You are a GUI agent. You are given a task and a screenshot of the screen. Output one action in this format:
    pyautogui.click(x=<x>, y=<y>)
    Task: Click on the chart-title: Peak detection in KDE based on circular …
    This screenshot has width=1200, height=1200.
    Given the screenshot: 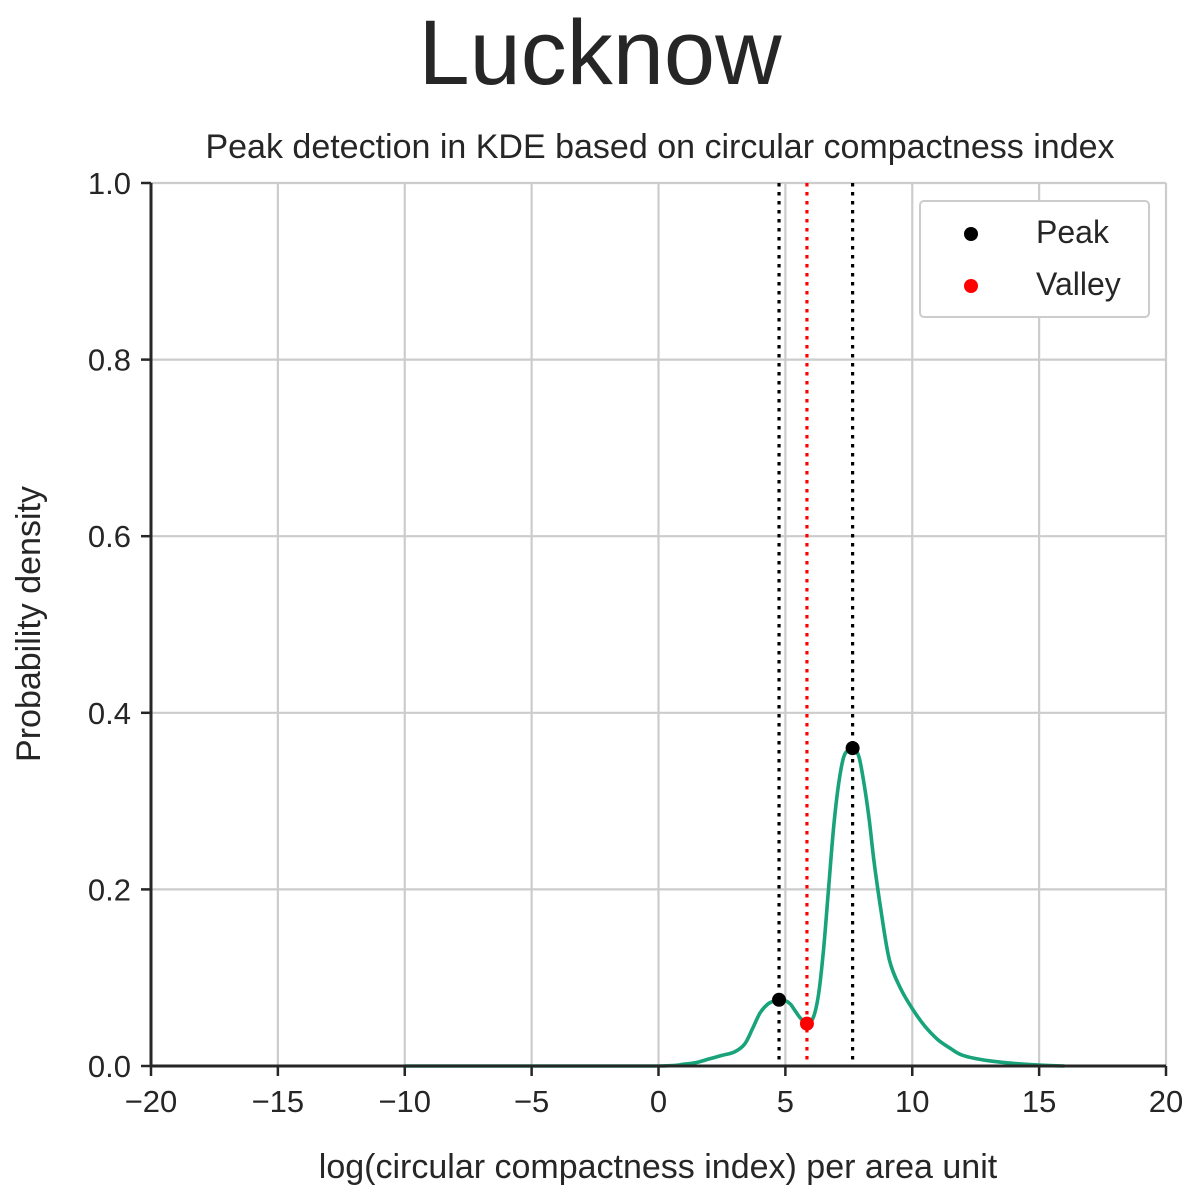 What is the action you would take?
    pyautogui.click(x=659, y=147)
    